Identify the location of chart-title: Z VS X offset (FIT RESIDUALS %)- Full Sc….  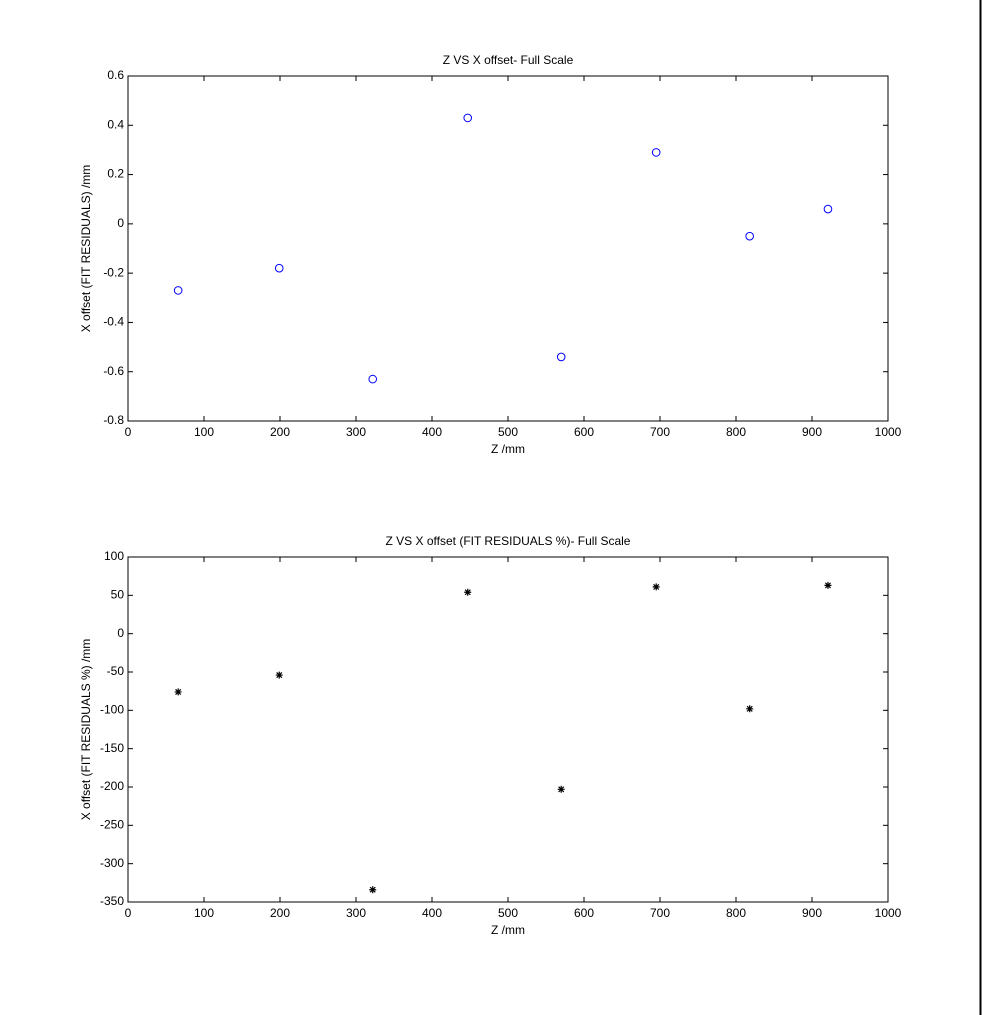
(508, 541).